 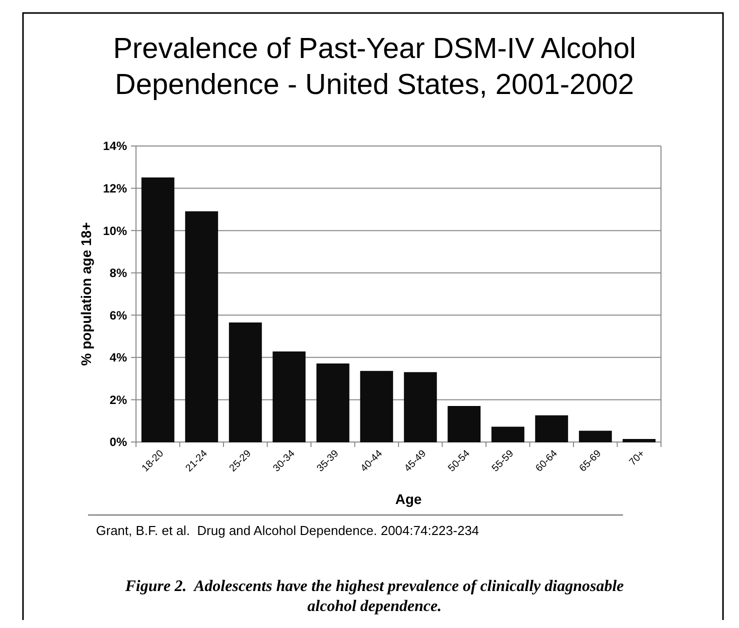 I want to click on y-tick-label: 14%, so click(x=115, y=146).